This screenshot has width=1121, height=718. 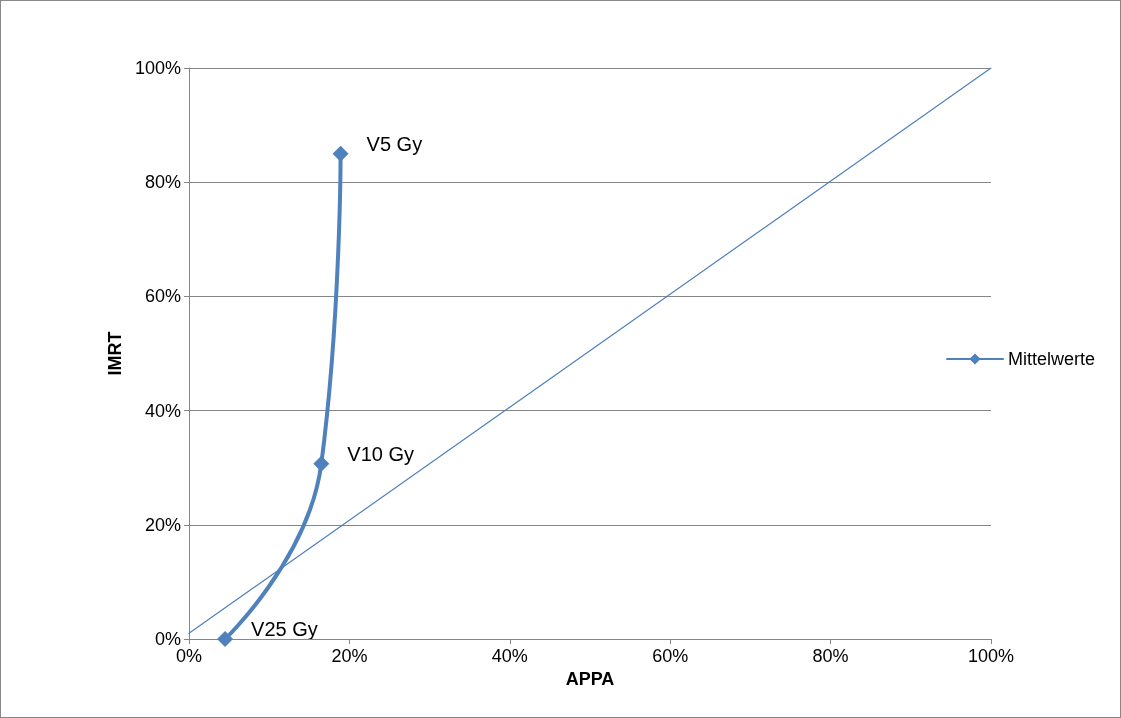 What do you see at coordinates (162, 296) in the screenshot?
I see `y-tick-label: 60%` at bounding box center [162, 296].